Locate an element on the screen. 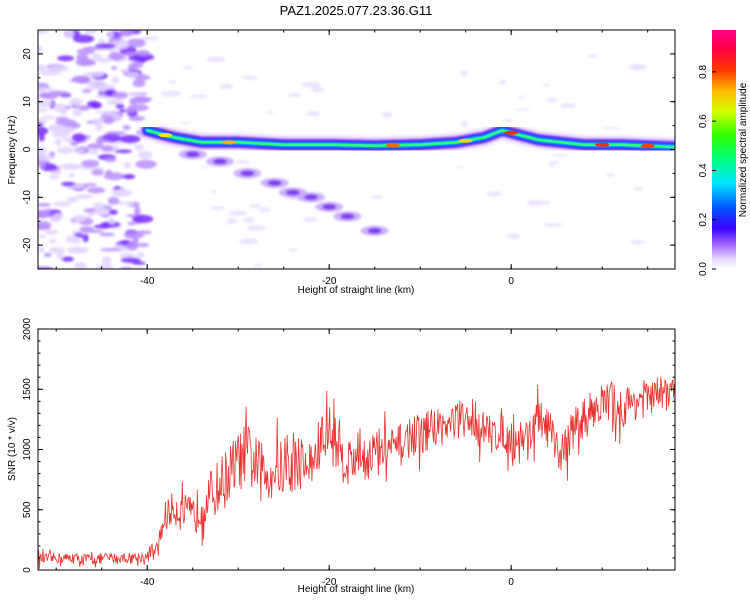  snr-xlabel: Height of straight line (km) is located at coordinates (356, 589).